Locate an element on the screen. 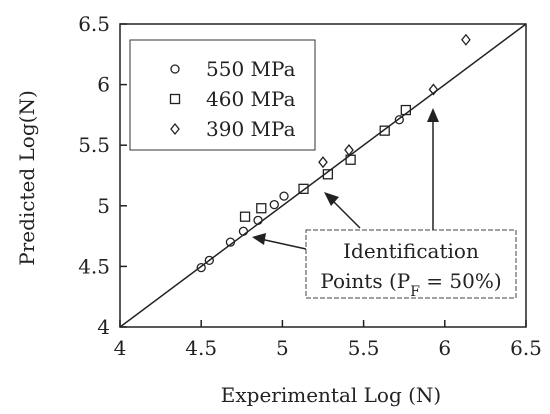  legend-marker-diamond is located at coordinates (175, 129).